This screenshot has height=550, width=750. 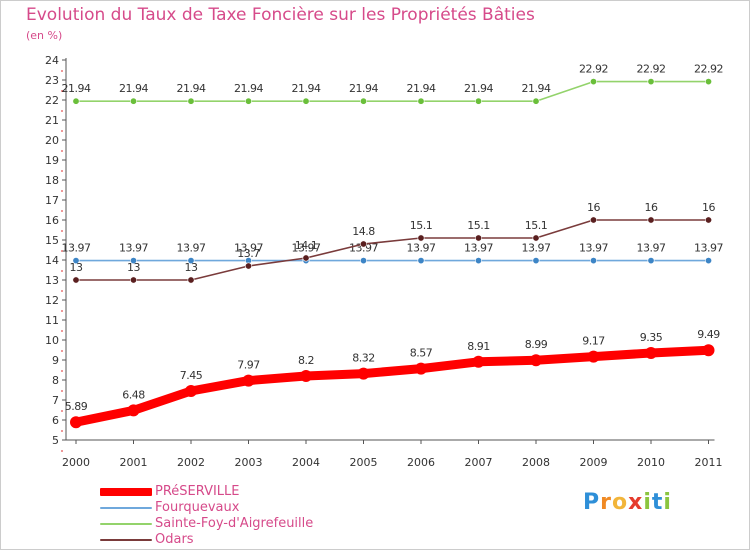 I want to click on y-tick-label: 12, so click(x=52, y=300).